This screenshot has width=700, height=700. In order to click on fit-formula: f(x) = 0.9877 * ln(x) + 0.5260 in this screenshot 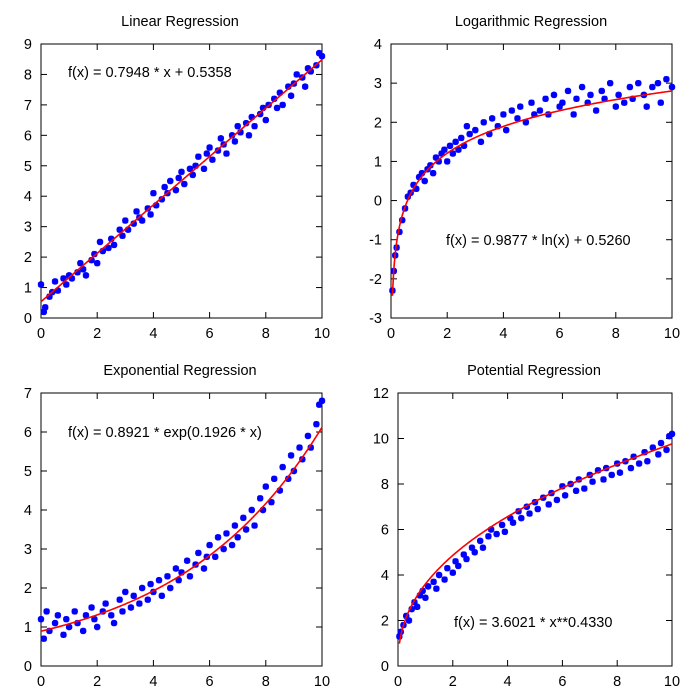, I will do `click(538, 241)`.